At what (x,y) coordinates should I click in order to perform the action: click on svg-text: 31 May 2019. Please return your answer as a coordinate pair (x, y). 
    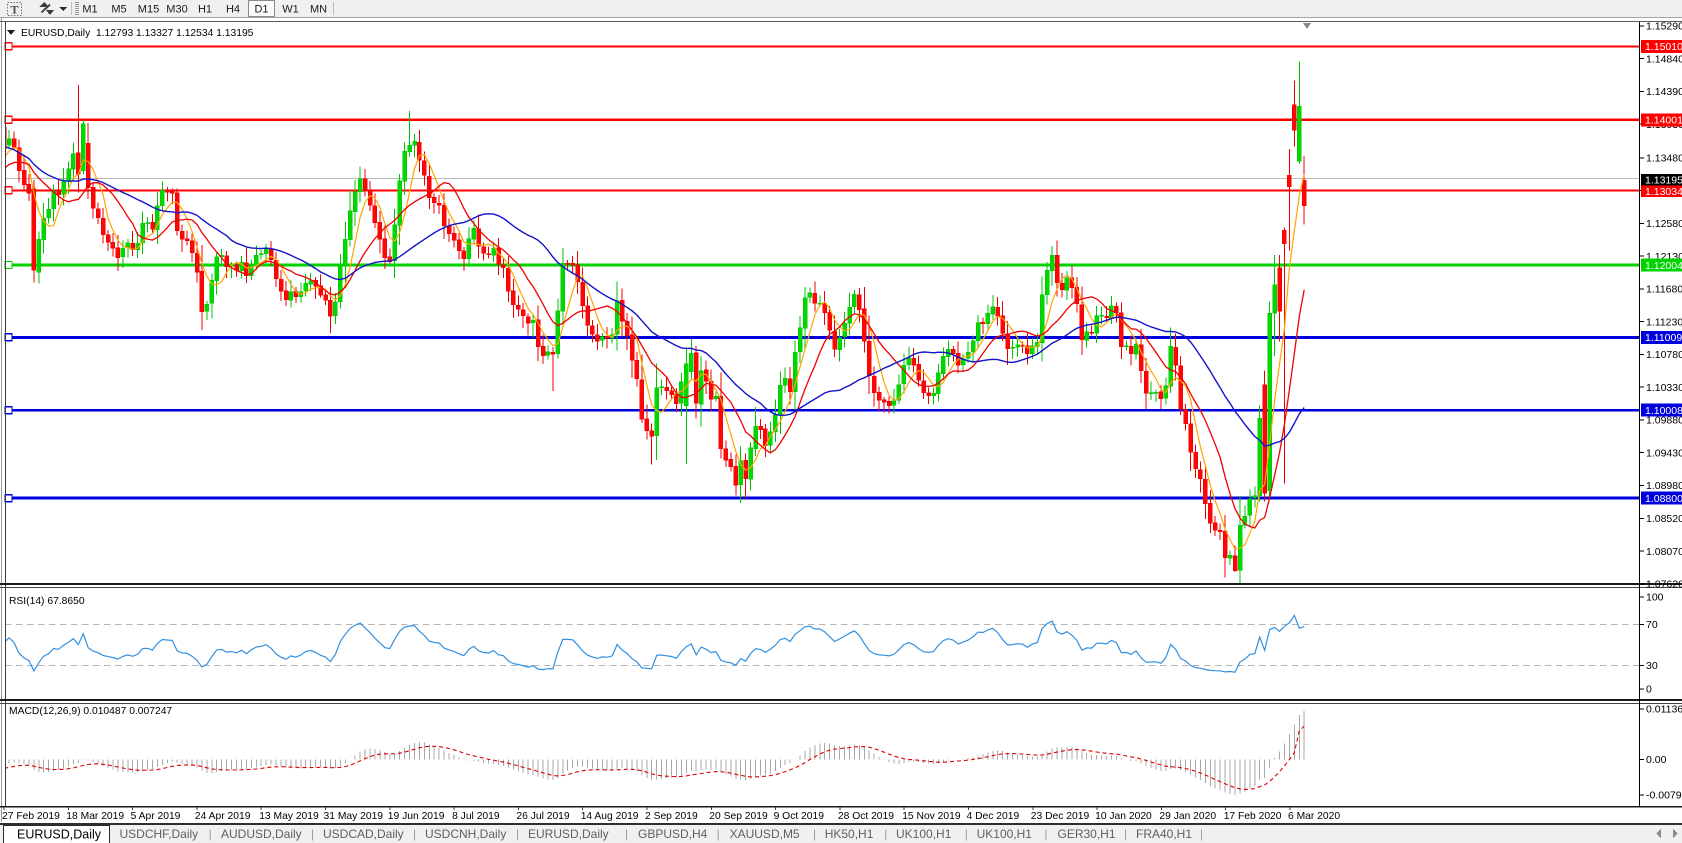
    Looking at the image, I should click on (354, 816).